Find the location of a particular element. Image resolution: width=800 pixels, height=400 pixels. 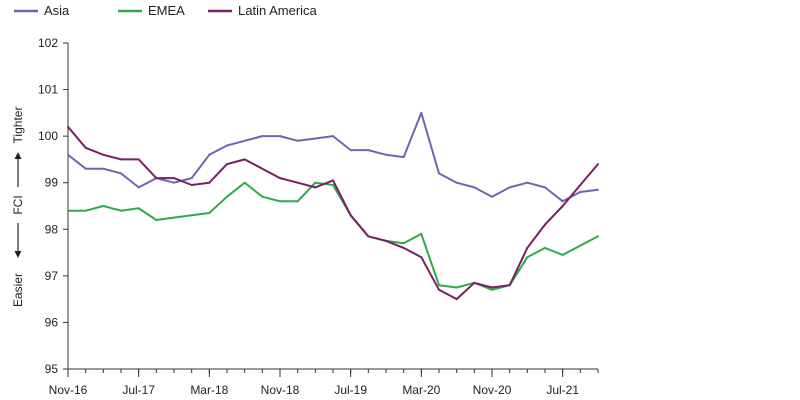

y-tick-label-102: 102 is located at coordinates (48, 43).